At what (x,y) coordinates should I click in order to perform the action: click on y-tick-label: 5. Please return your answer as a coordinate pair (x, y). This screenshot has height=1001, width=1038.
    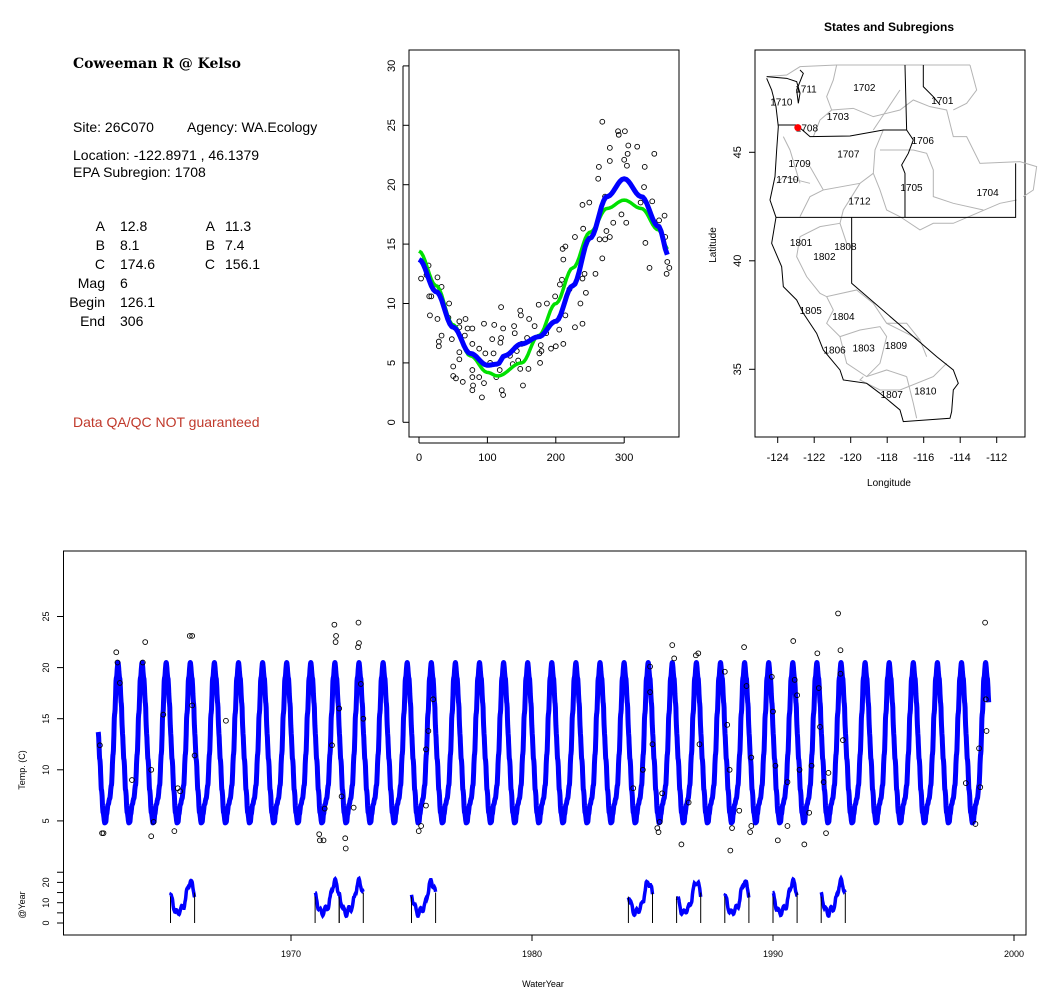
    Looking at the image, I should click on (392, 363).